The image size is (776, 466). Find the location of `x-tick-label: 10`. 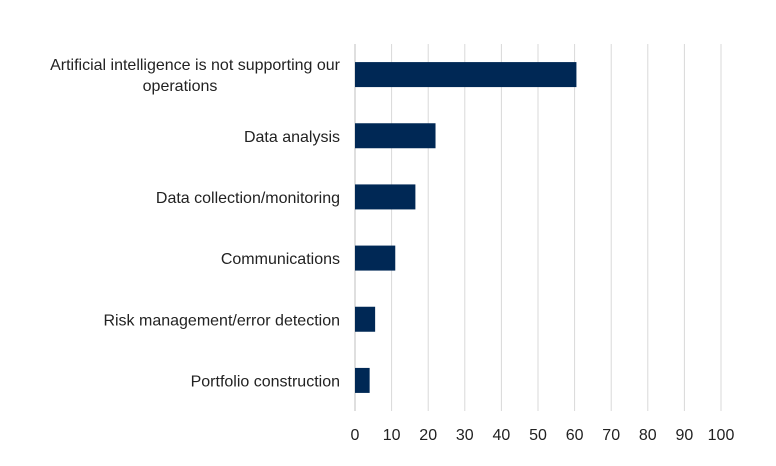

x-tick-label: 10 is located at coordinates (392, 435).